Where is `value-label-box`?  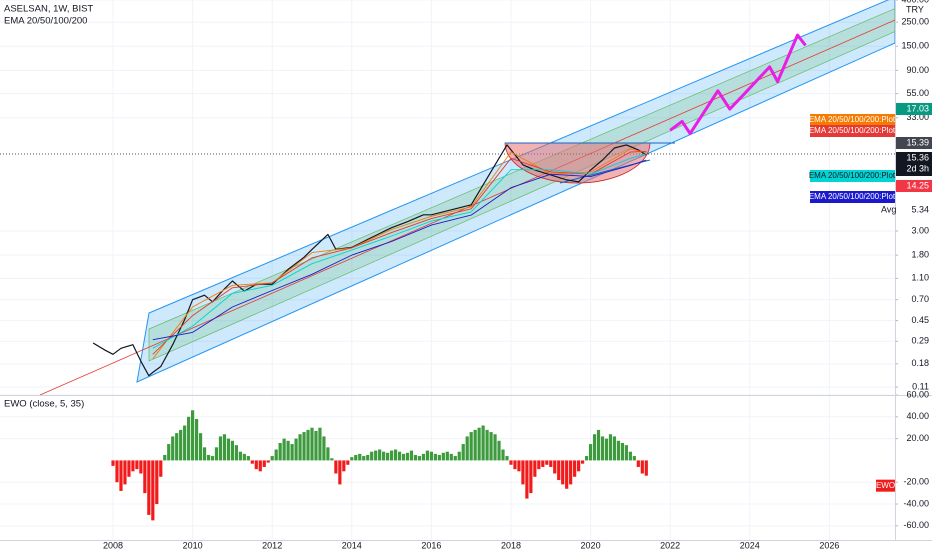 value-label-box is located at coordinates (885, 485).